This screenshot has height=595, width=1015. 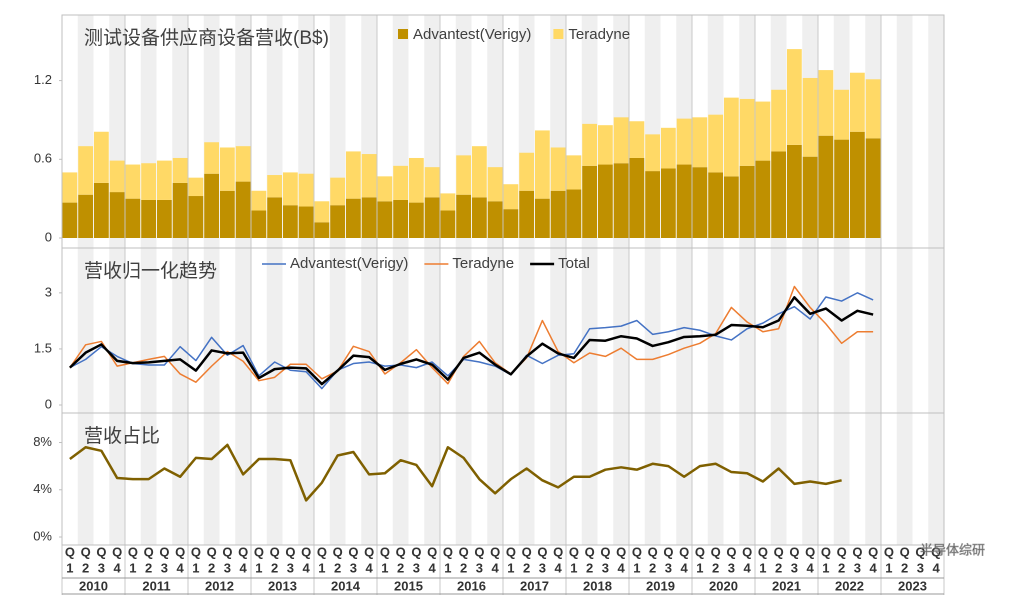 What do you see at coordinates (282, 585) in the screenshot?
I see `year-label: 2013` at bounding box center [282, 585].